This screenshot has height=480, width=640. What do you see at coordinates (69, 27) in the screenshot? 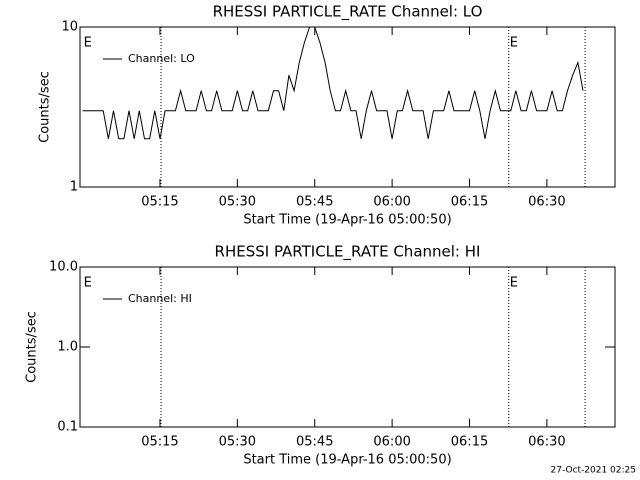
I see `y-tick-label: 10` at bounding box center [69, 27].